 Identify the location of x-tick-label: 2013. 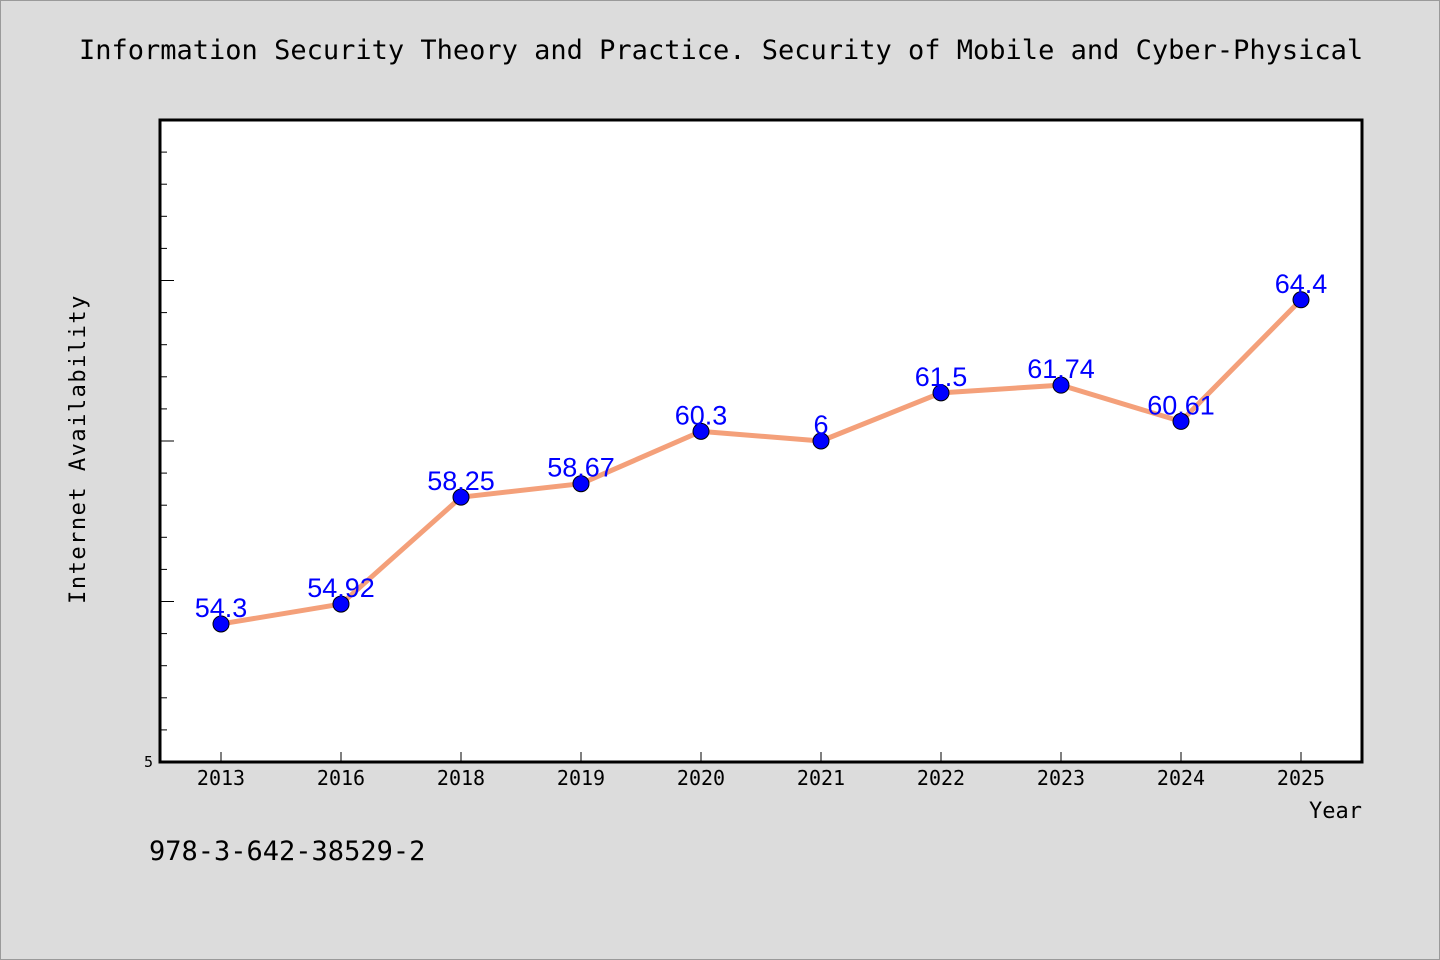
(221, 778).